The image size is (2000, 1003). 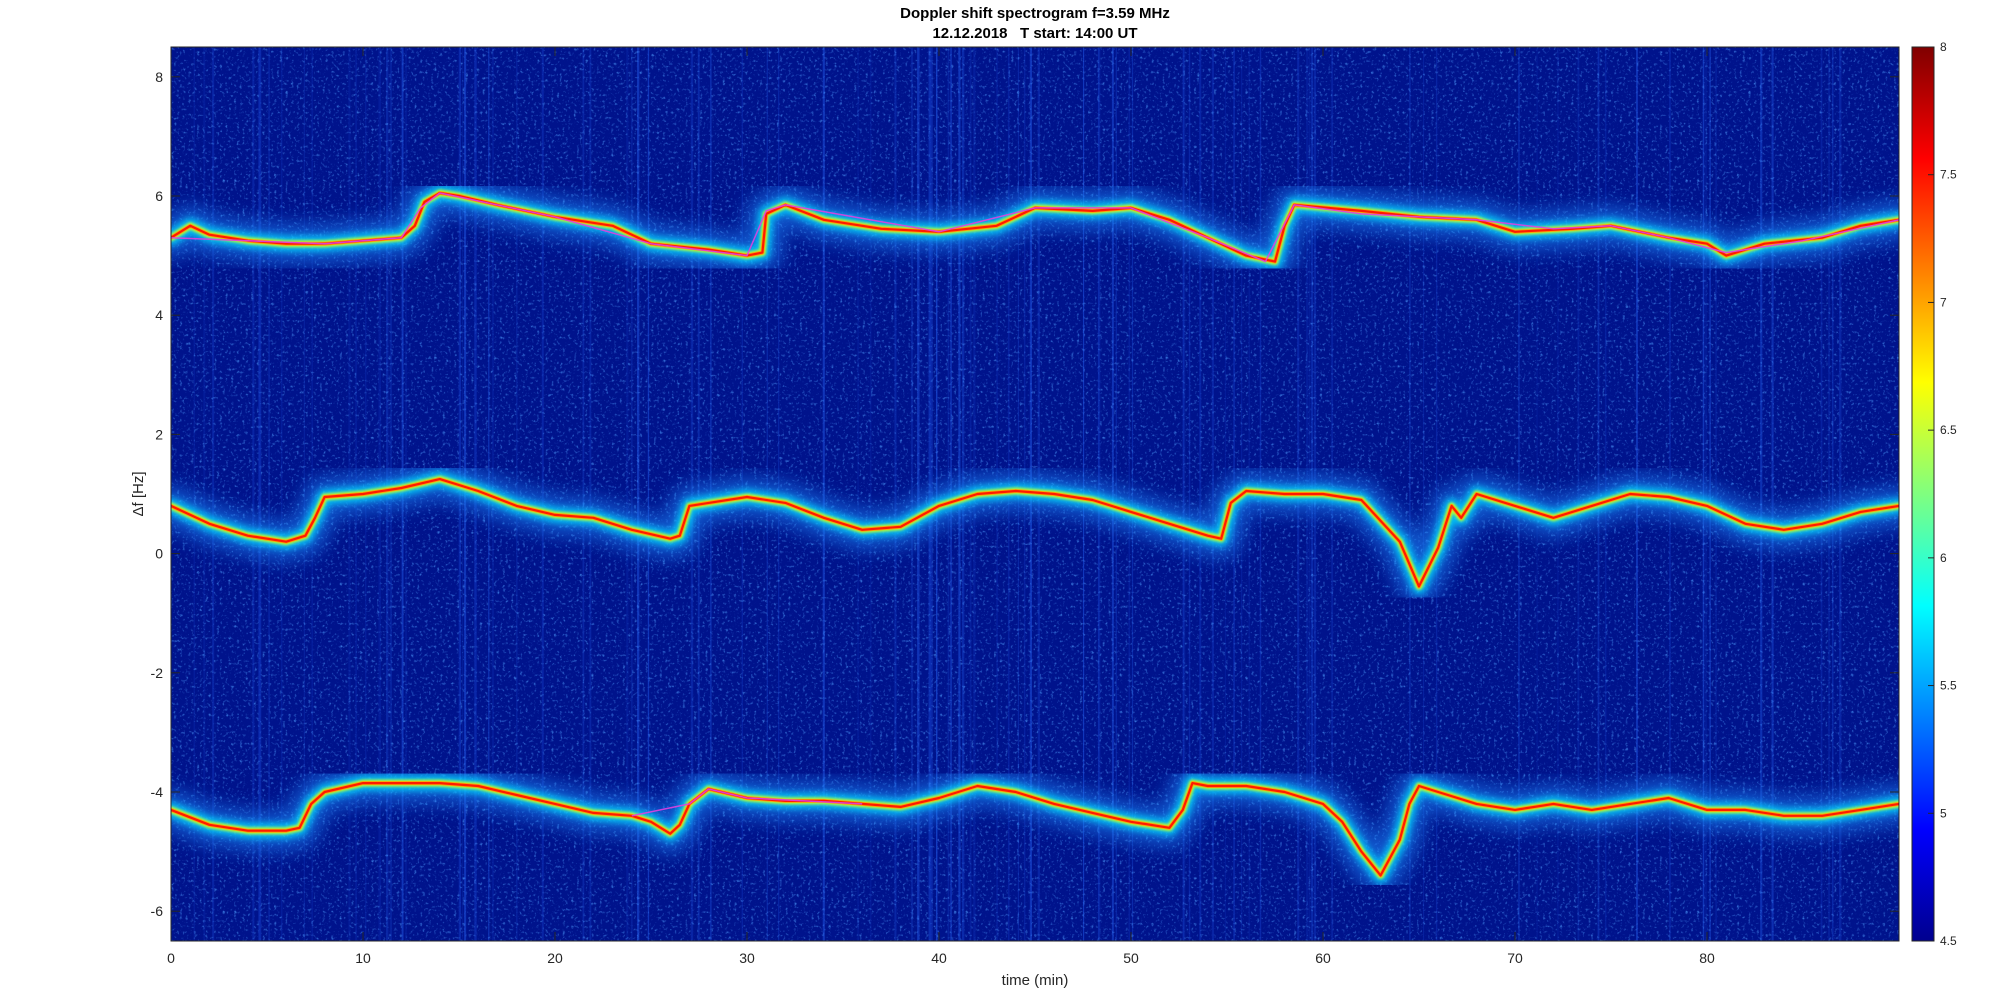 I want to click on colorbar-tick-label: 5.5, so click(x=1948, y=686).